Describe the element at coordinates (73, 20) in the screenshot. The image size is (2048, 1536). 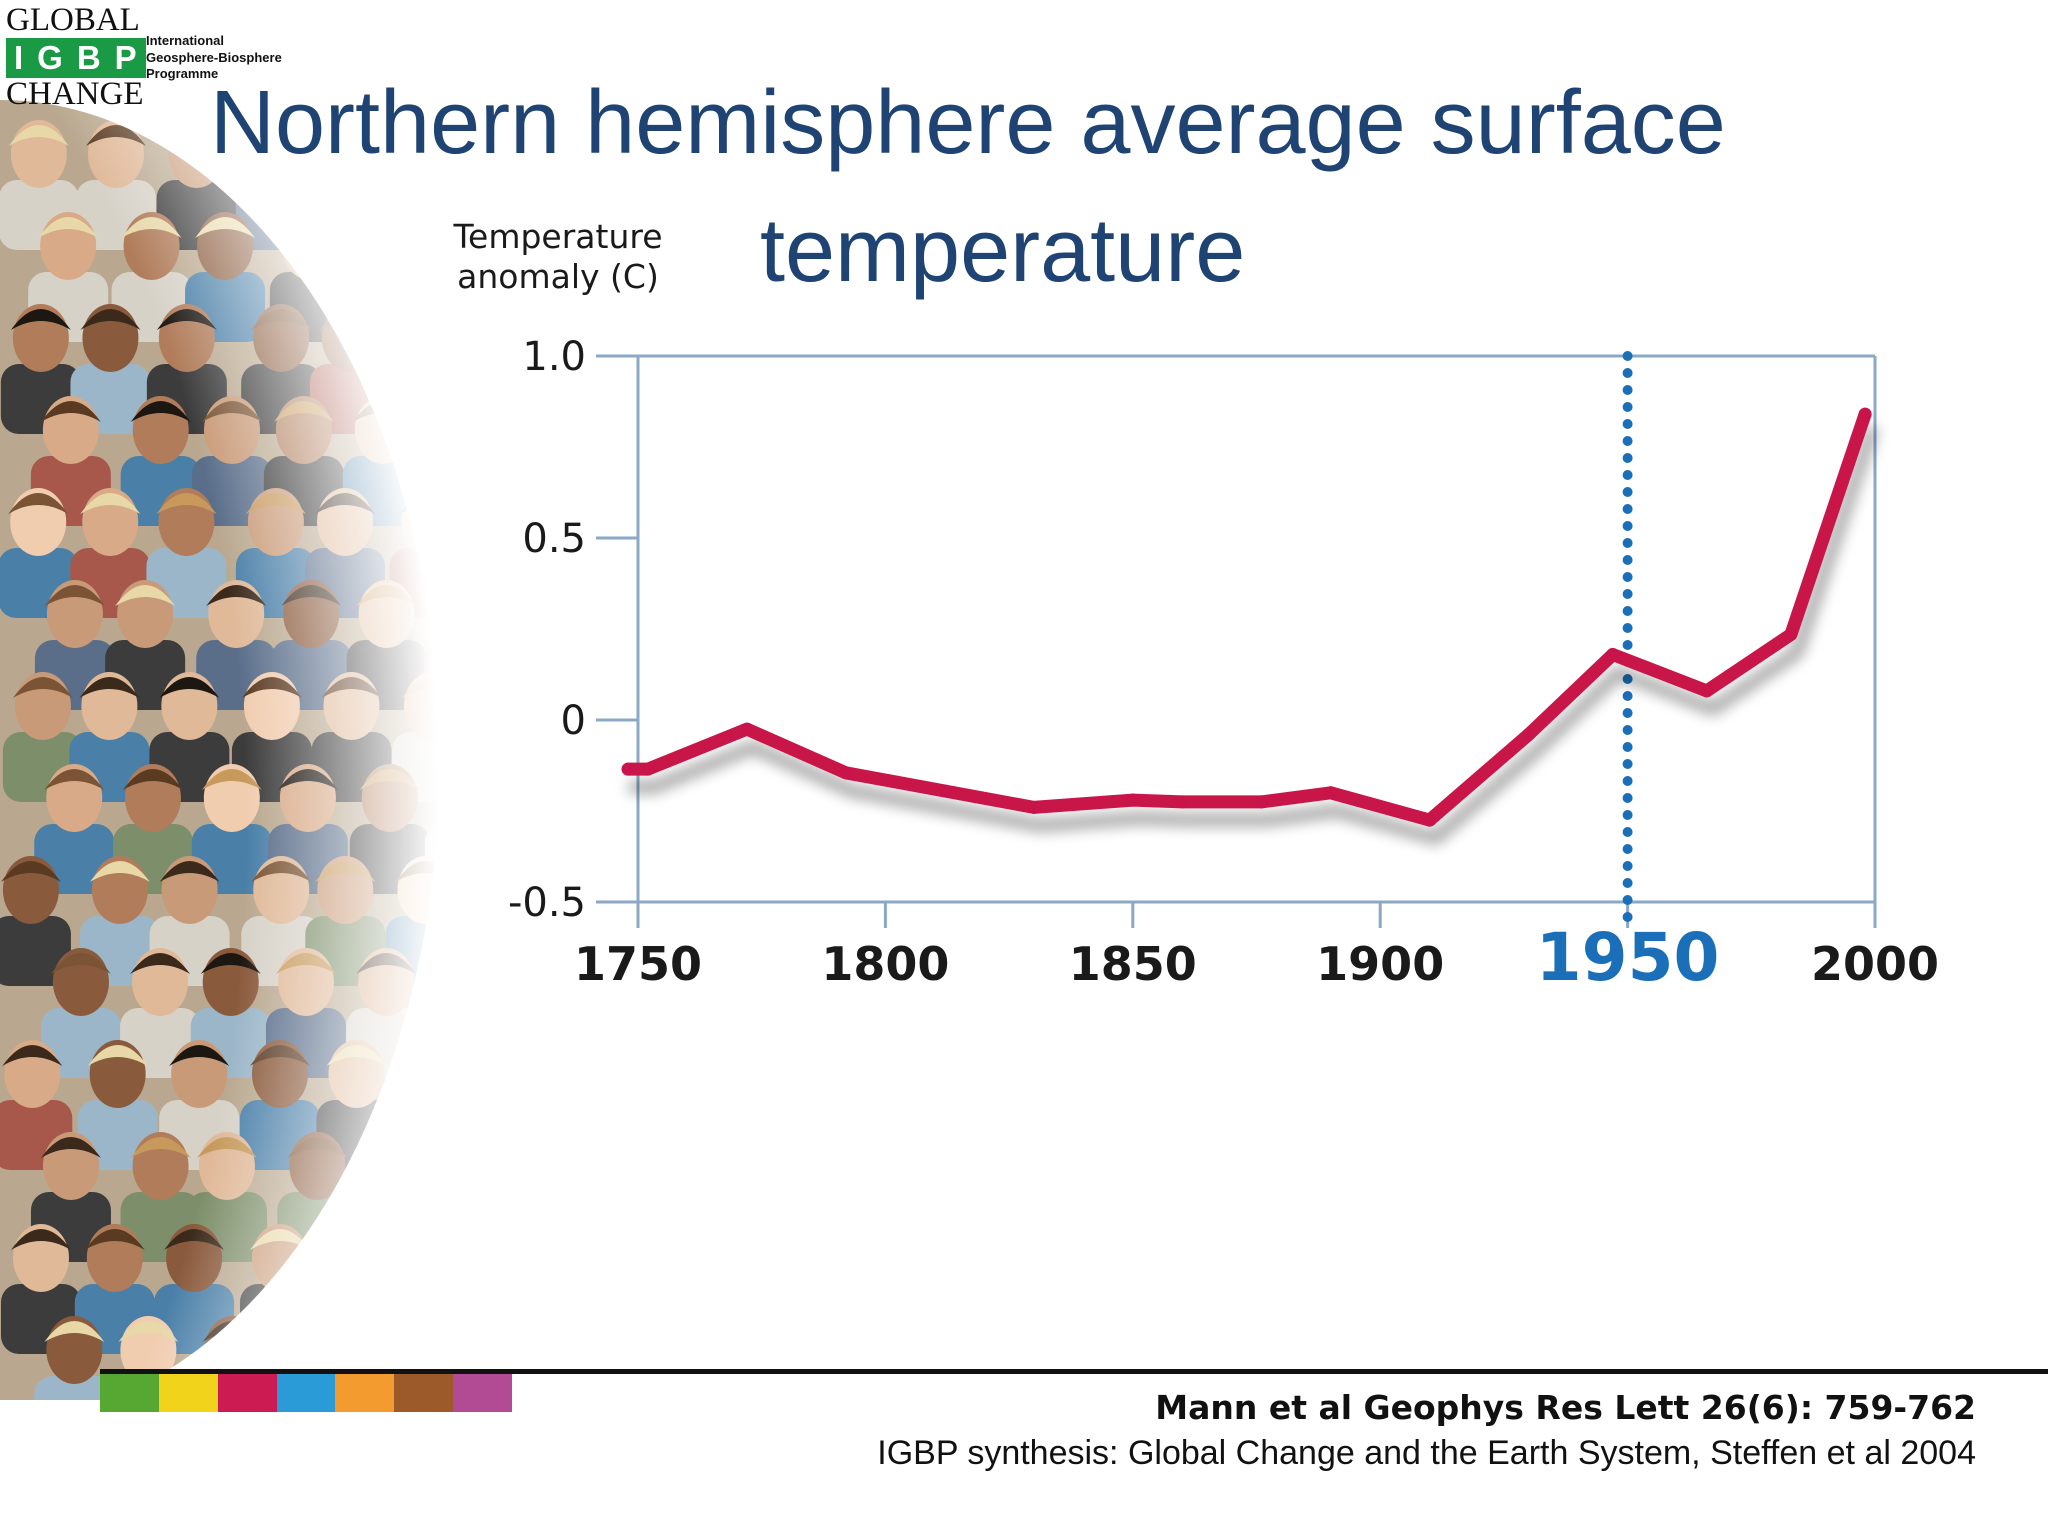
I see `logo-word-global: GLOBAL` at that location.